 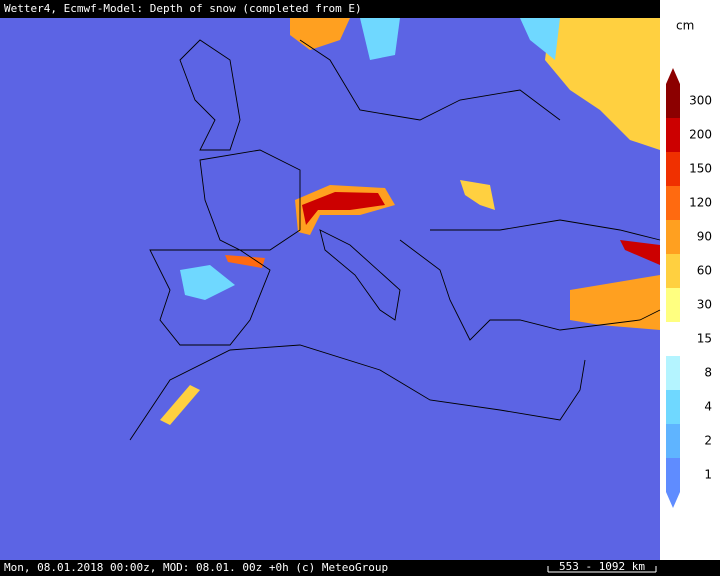 I want to click on coast-britain, so click(x=210, y=95).